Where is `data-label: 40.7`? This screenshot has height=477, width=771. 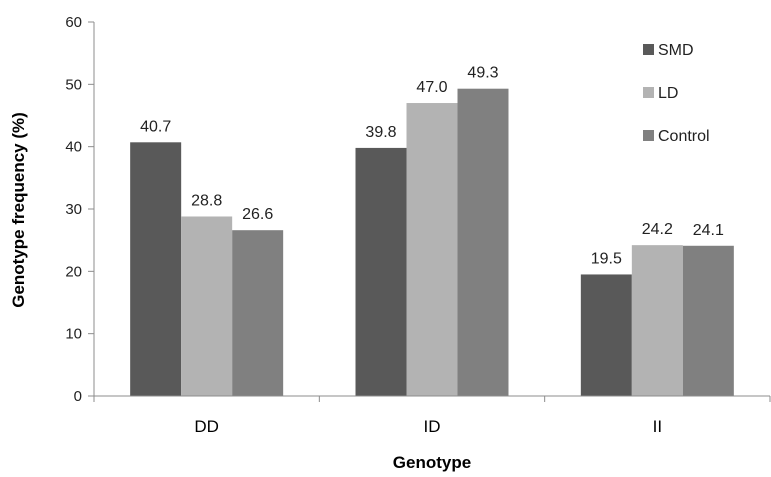
data-label: 40.7 is located at coordinates (155, 126).